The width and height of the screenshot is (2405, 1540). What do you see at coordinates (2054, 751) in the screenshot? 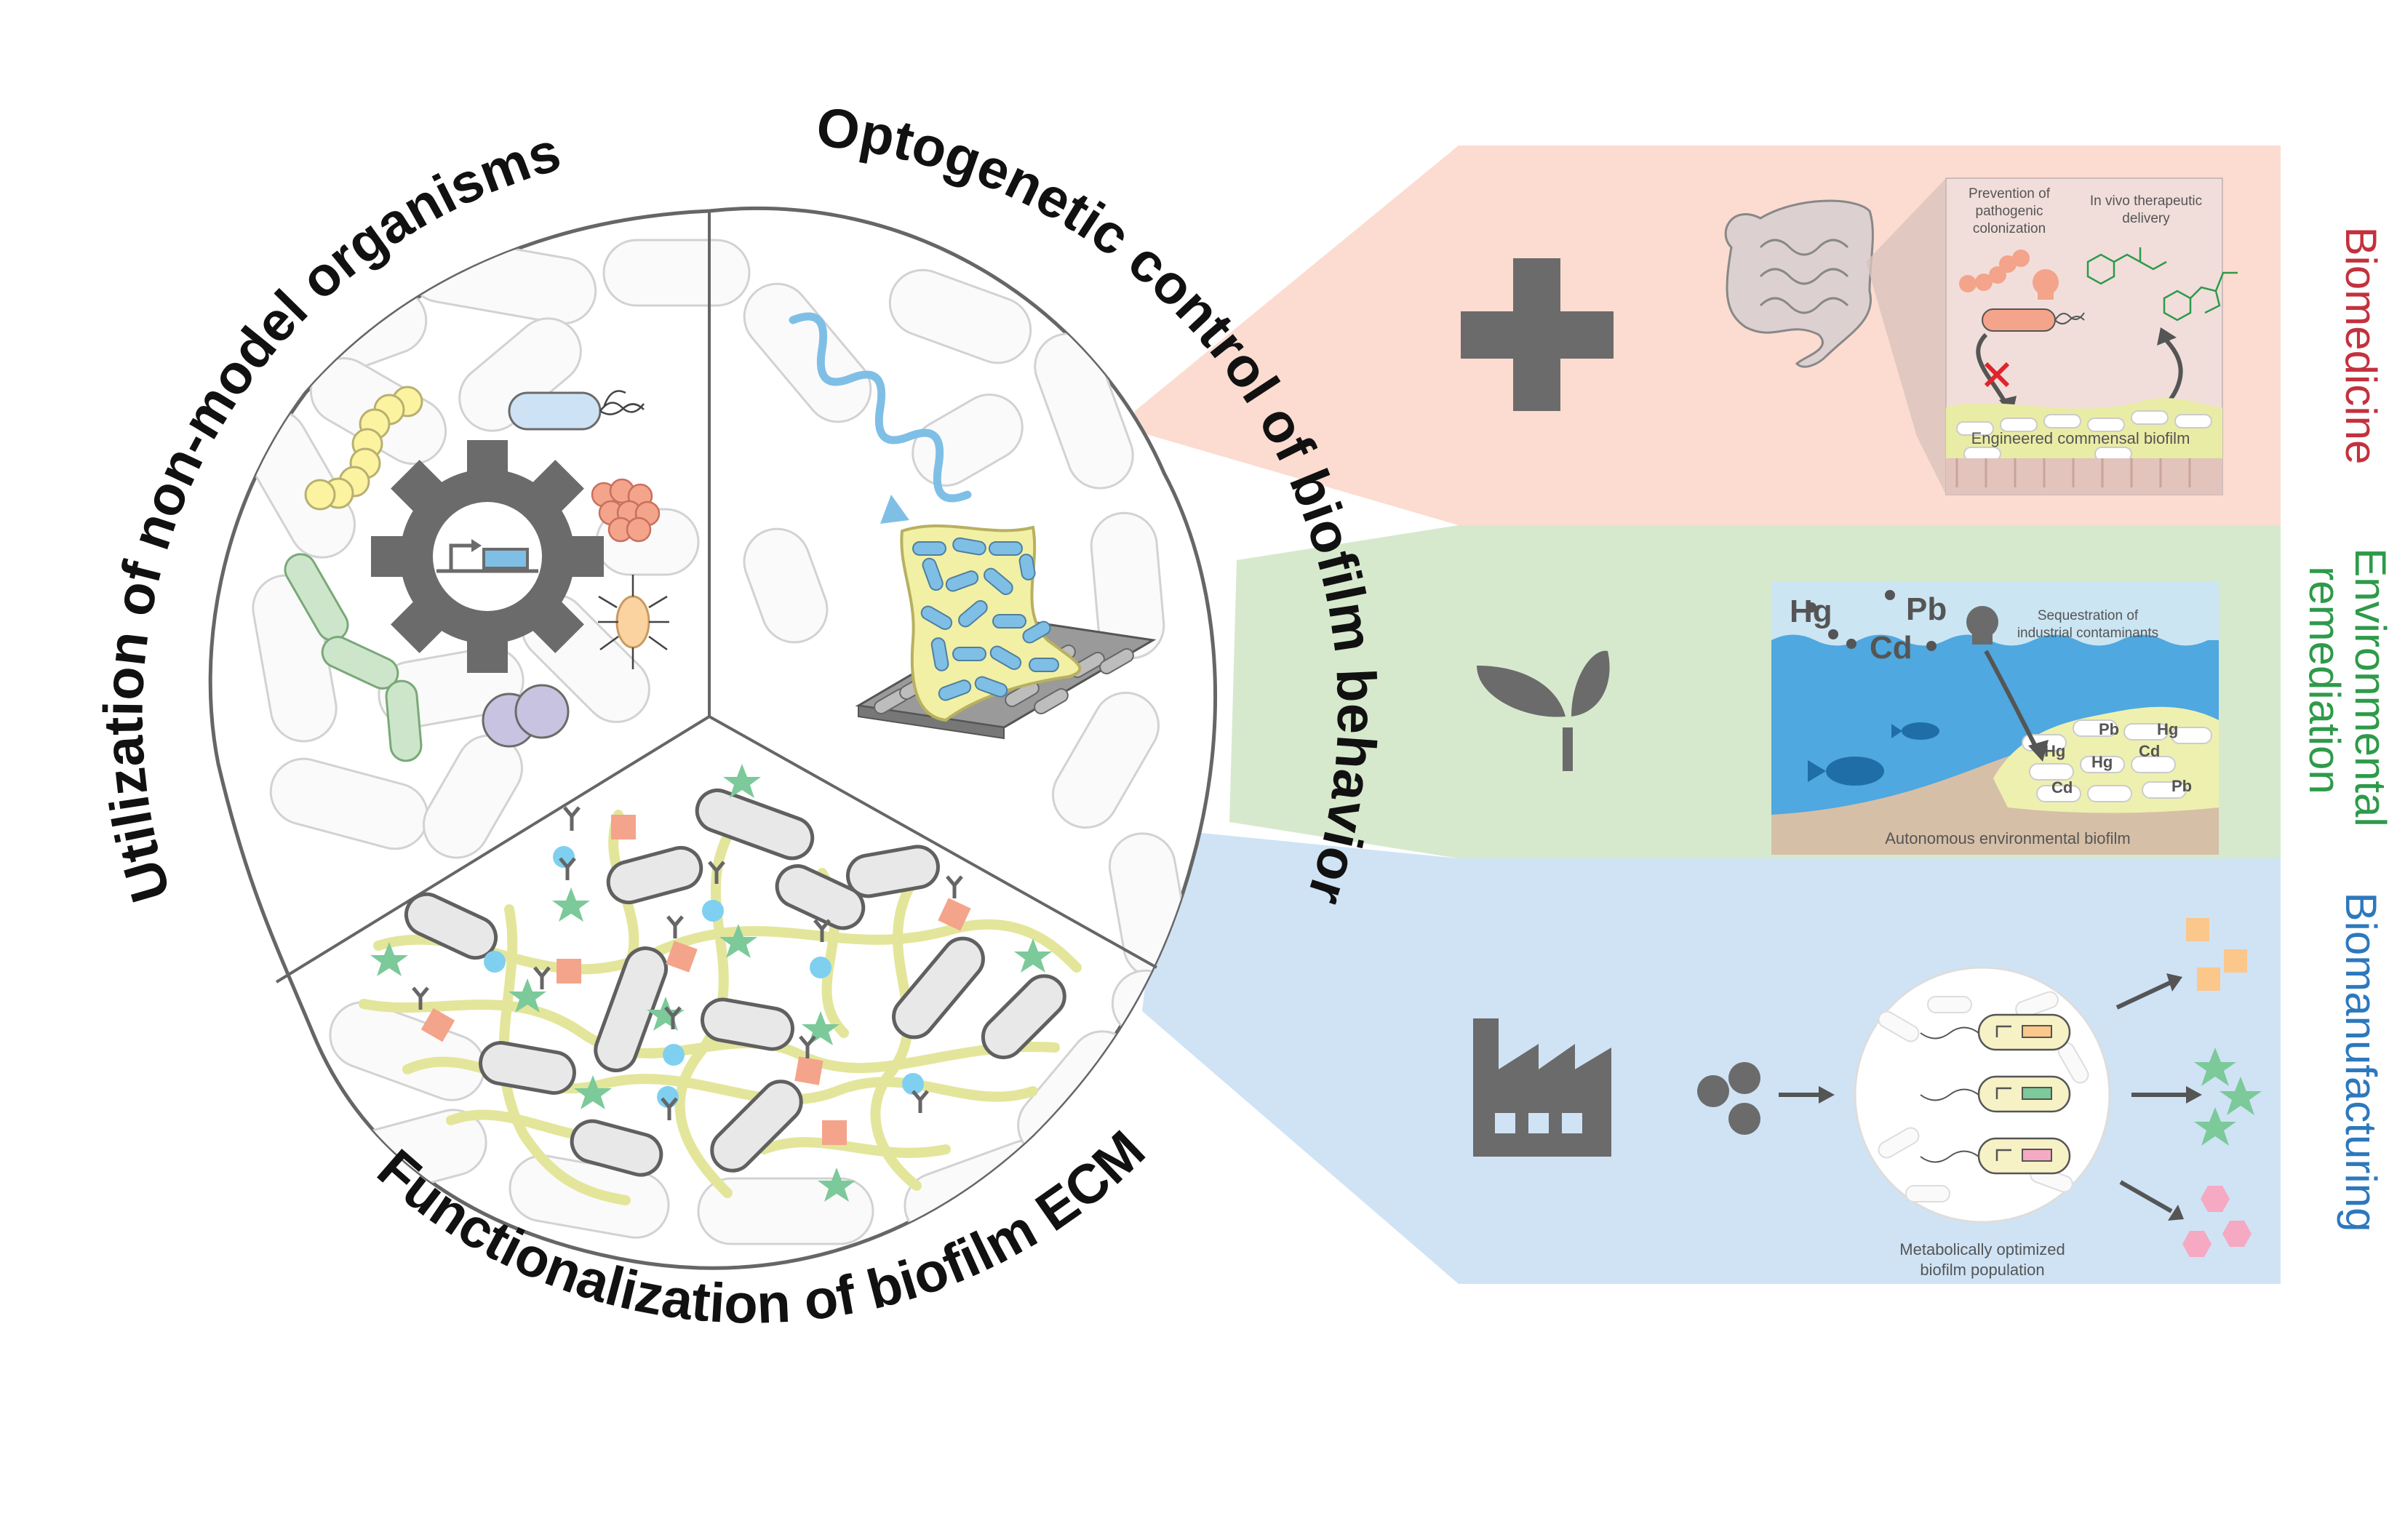
I see `biofilm-hg-1: Hg` at bounding box center [2054, 751].